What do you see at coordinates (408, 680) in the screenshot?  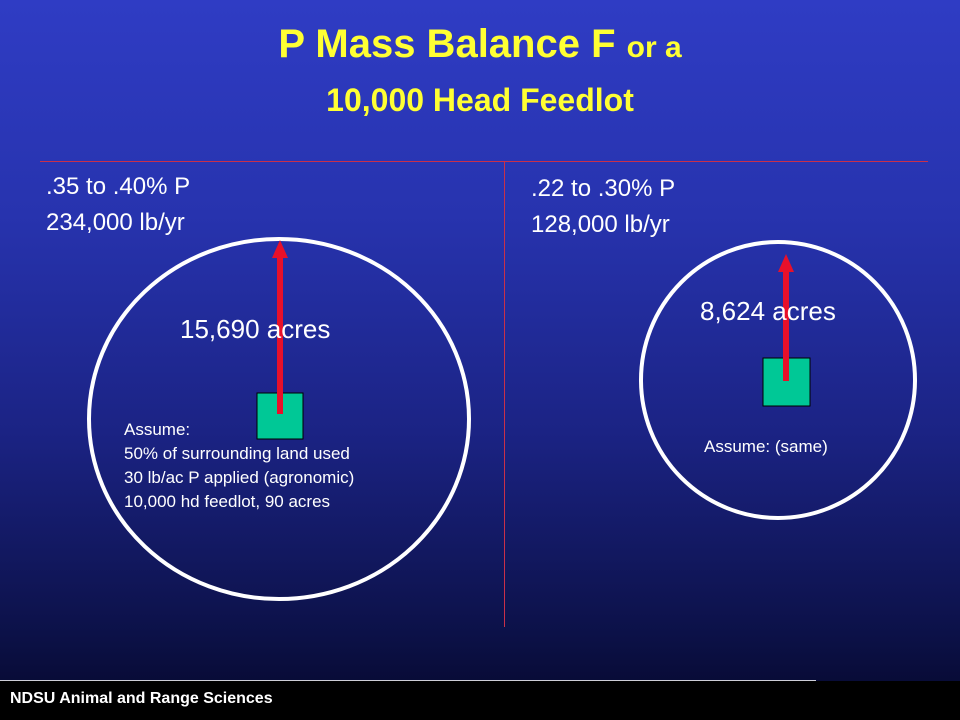 I see `footer-divider` at bounding box center [408, 680].